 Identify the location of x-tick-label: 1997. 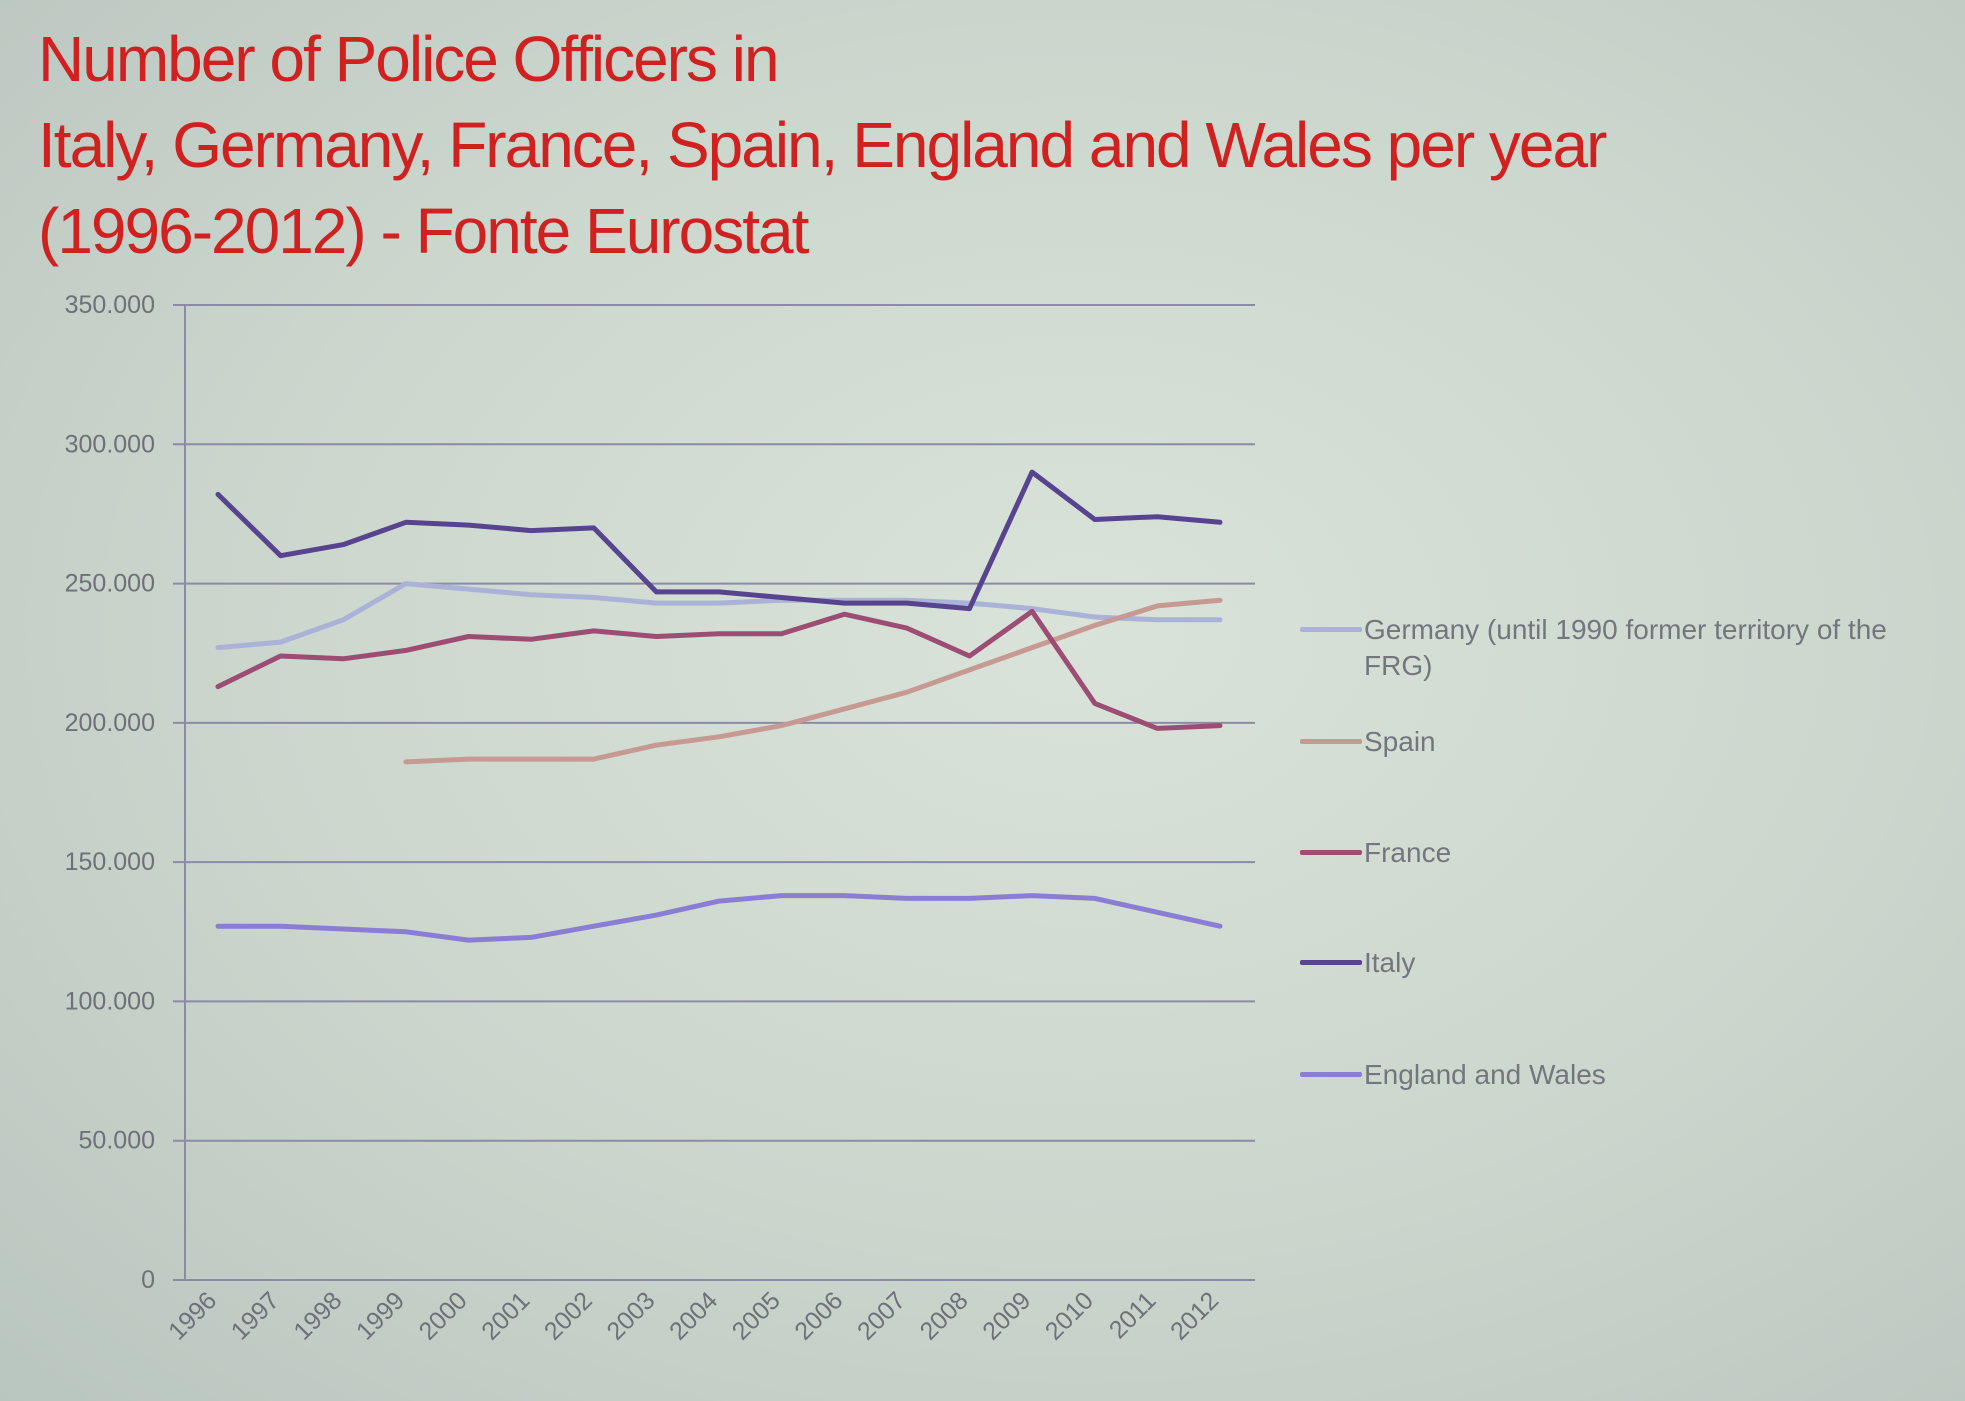
(255, 1315).